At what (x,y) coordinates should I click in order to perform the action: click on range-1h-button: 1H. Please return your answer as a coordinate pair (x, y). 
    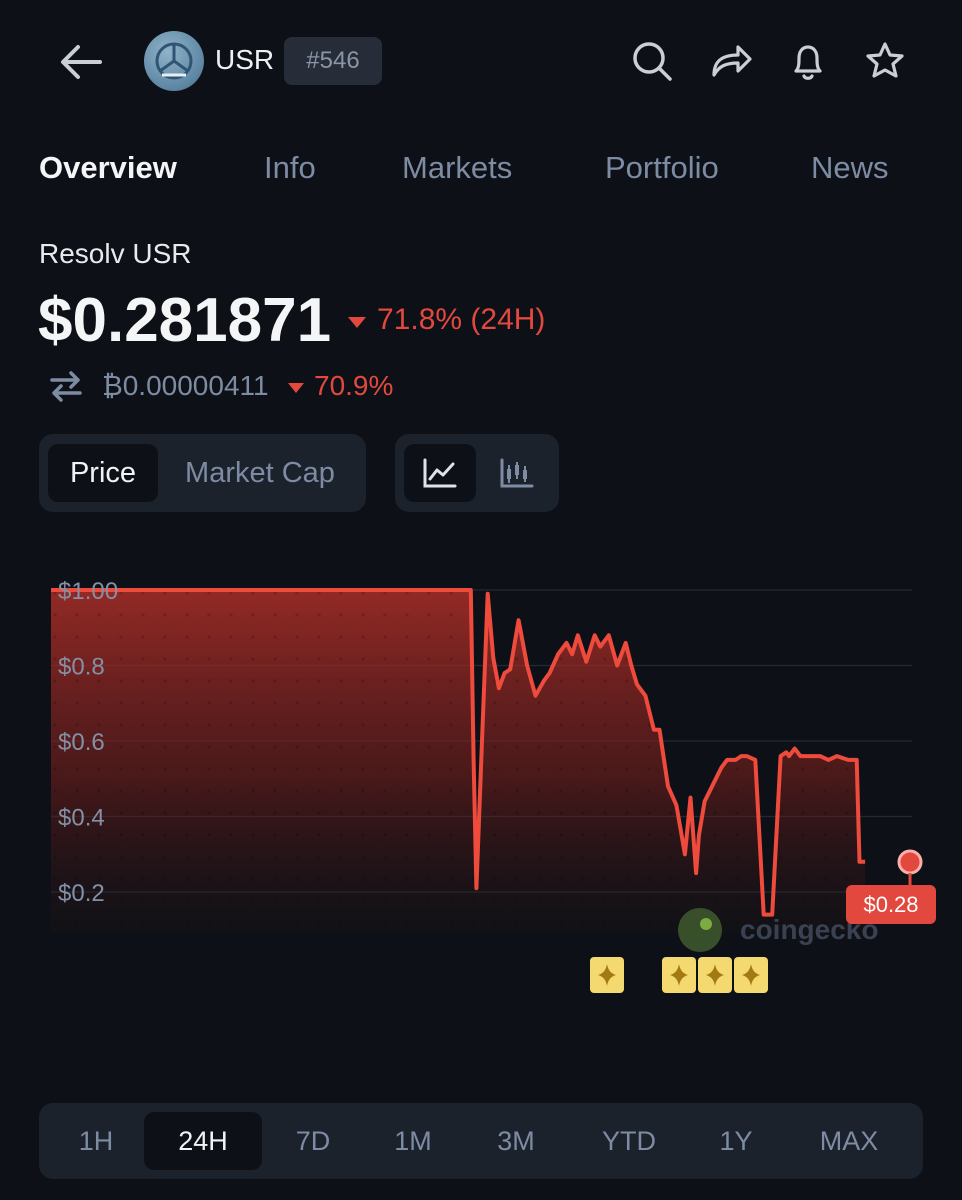
    Looking at the image, I should click on (96, 1140).